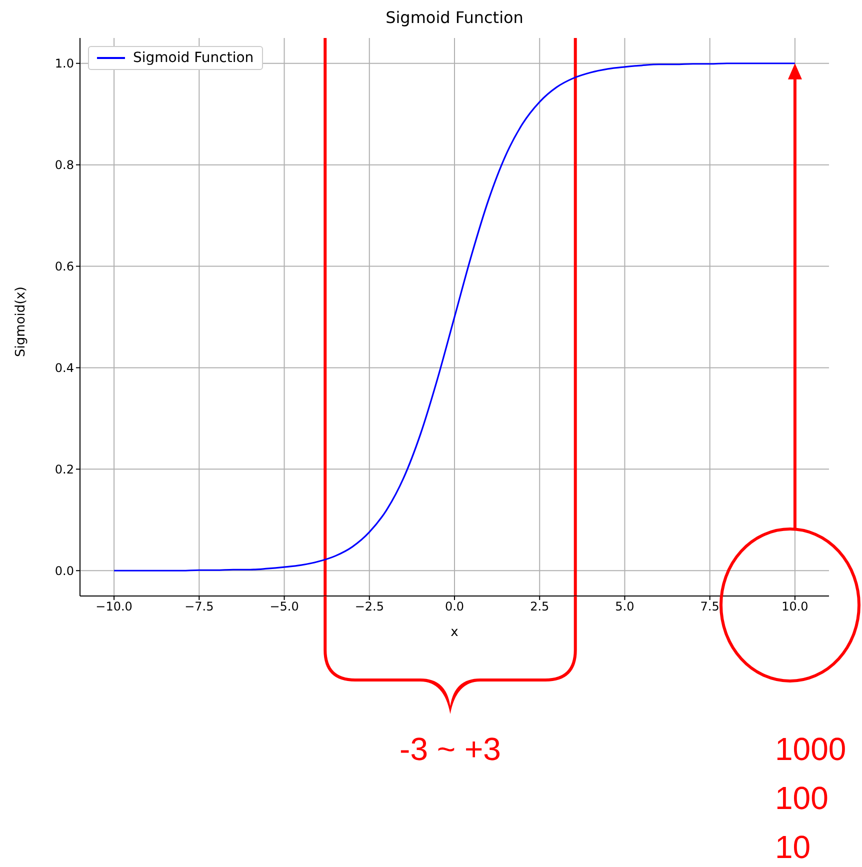 The image size is (862, 867). Describe the element at coordinates (64, 367) in the screenshot. I see `y-tick-label: 0.4` at that location.